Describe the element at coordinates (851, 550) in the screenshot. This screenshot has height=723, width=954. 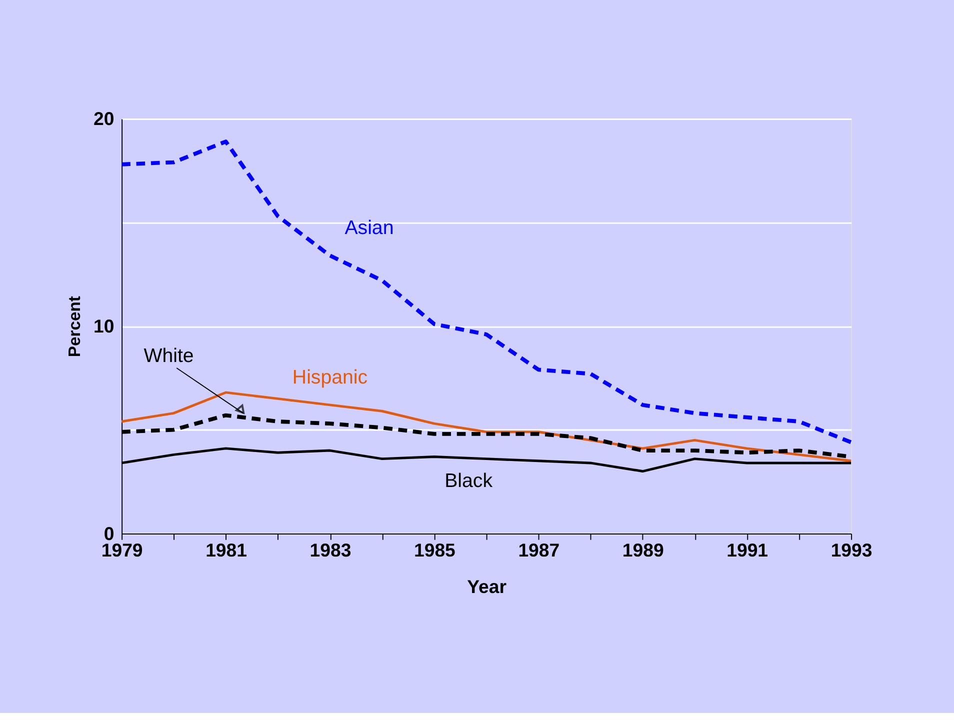
I see `x-tick-label: 1993` at that location.